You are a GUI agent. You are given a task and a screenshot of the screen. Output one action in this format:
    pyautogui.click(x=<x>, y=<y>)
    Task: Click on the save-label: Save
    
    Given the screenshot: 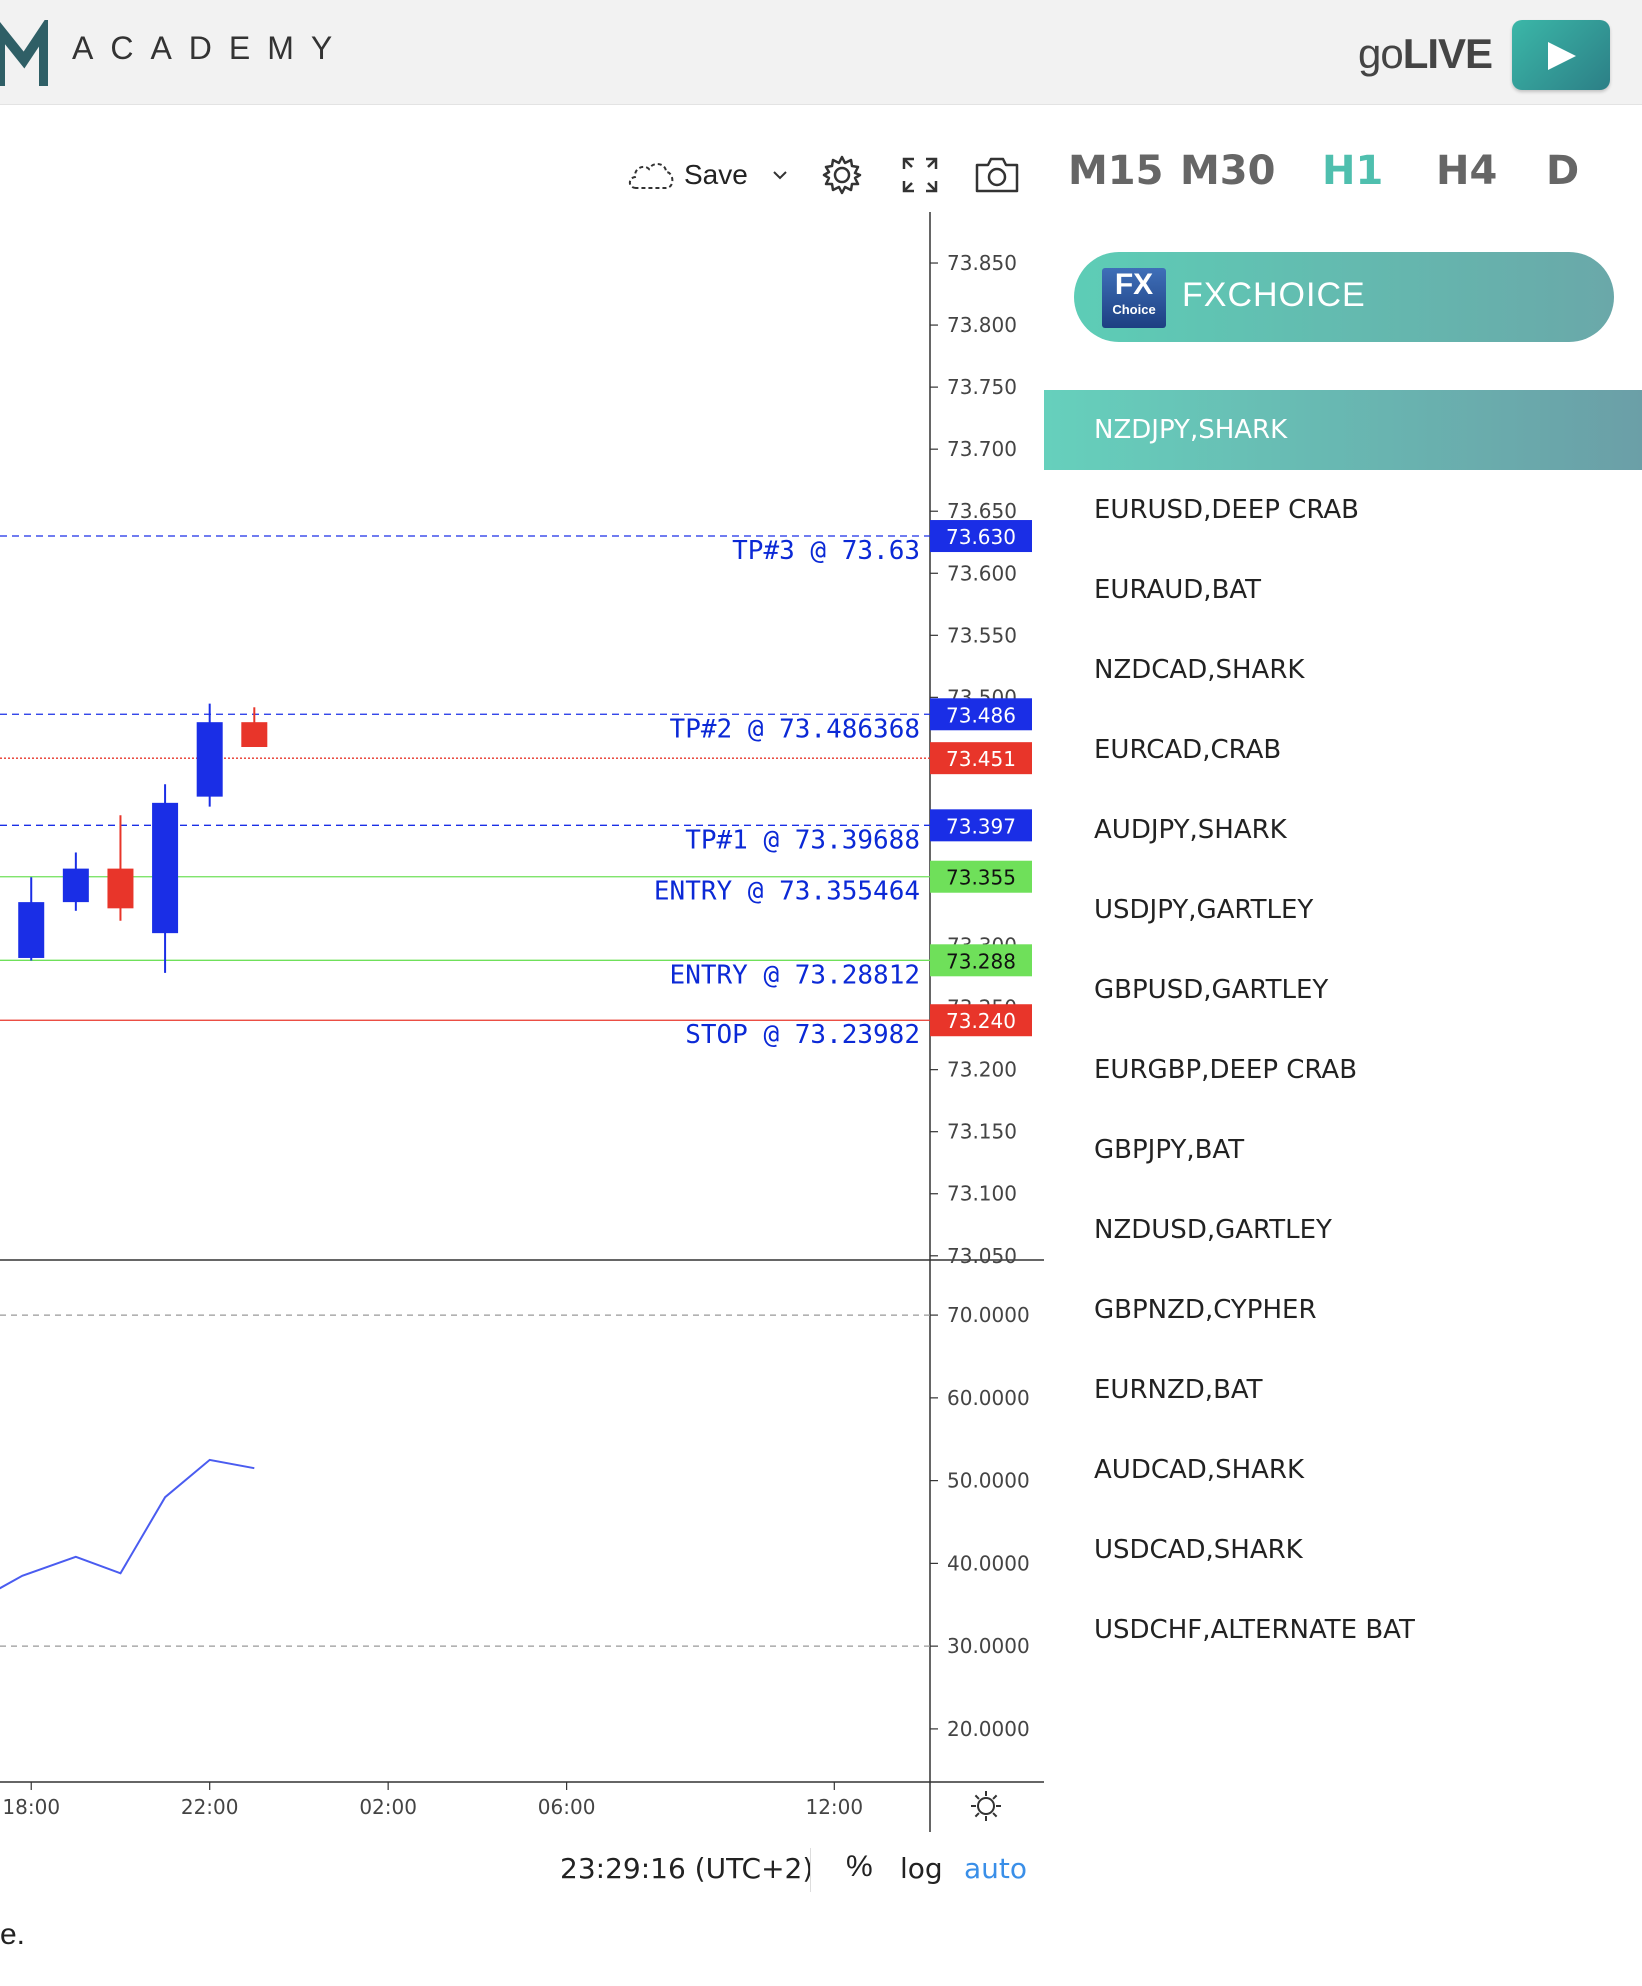 What is the action you would take?
    pyautogui.click(x=716, y=174)
    